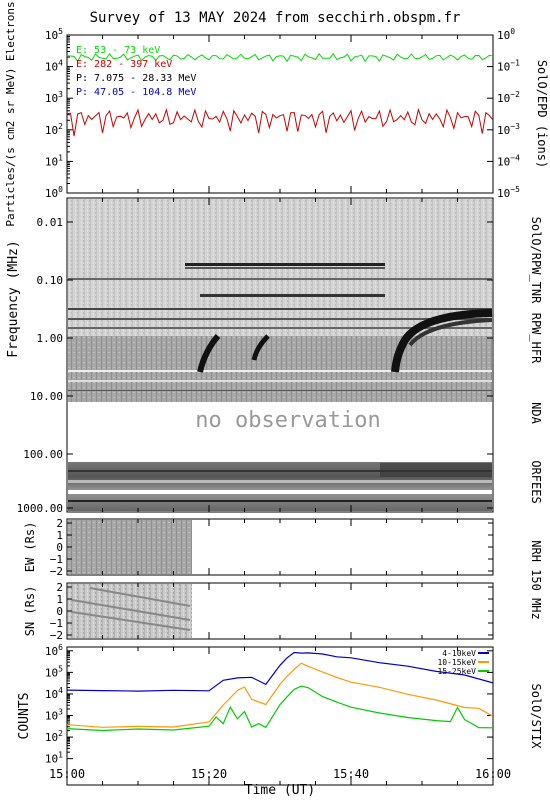 The width and height of the screenshot is (550, 800). Describe the element at coordinates (54, 129) in the screenshot. I see `epd-ytick-label: 10²` at that location.